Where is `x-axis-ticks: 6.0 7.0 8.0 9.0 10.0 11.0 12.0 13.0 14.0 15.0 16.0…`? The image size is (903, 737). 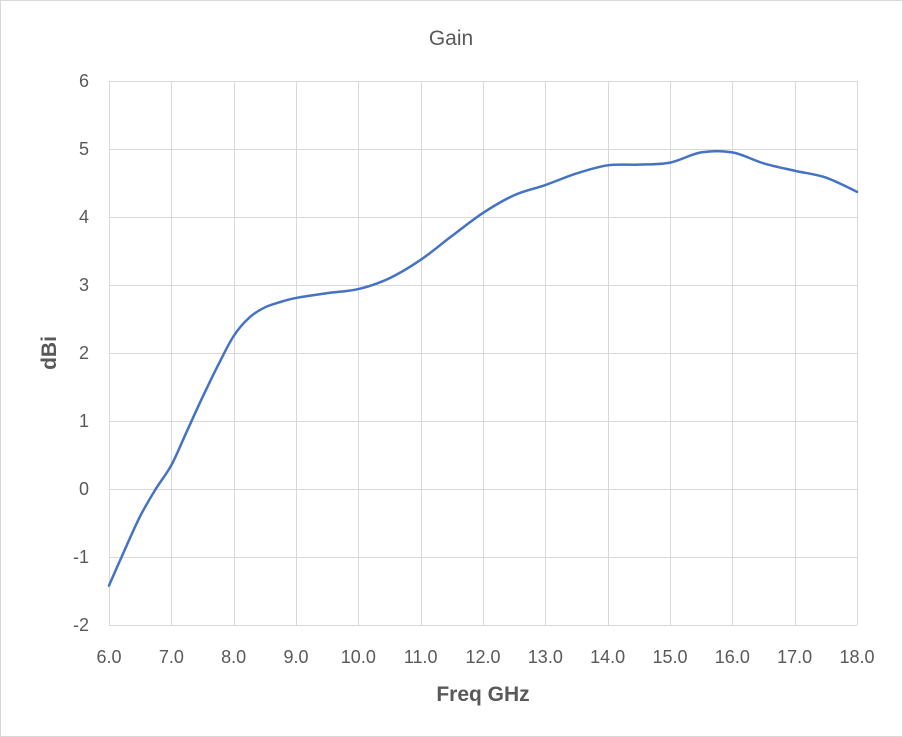
x-axis-ticks: 6.0 7.0 8.0 9.0 10.0 11.0 12.0 13.0 14.0 15.0 16.0… is located at coordinates (485, 657).